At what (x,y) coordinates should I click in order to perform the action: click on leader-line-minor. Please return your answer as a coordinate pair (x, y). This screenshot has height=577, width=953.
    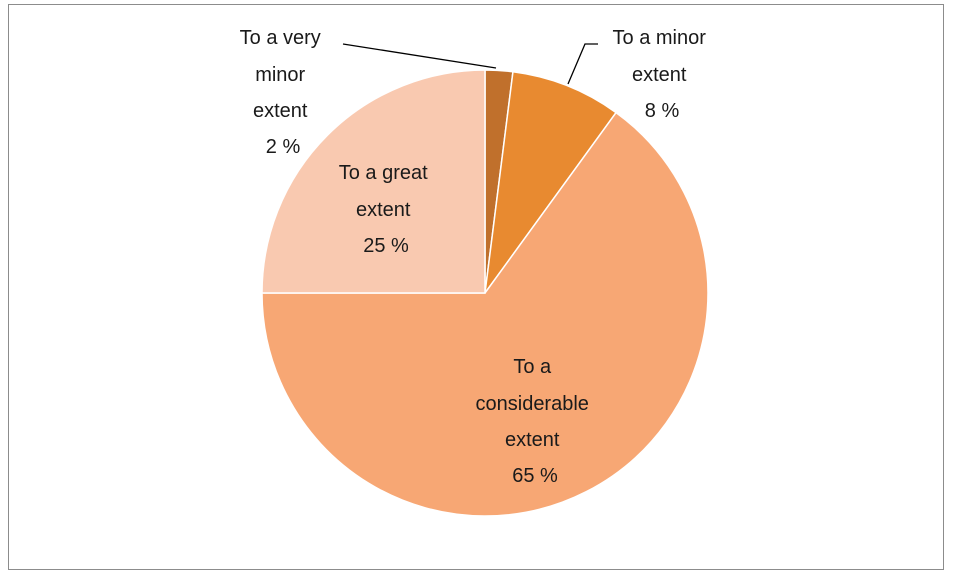
    Looking at the image, I should click on (582, 64).